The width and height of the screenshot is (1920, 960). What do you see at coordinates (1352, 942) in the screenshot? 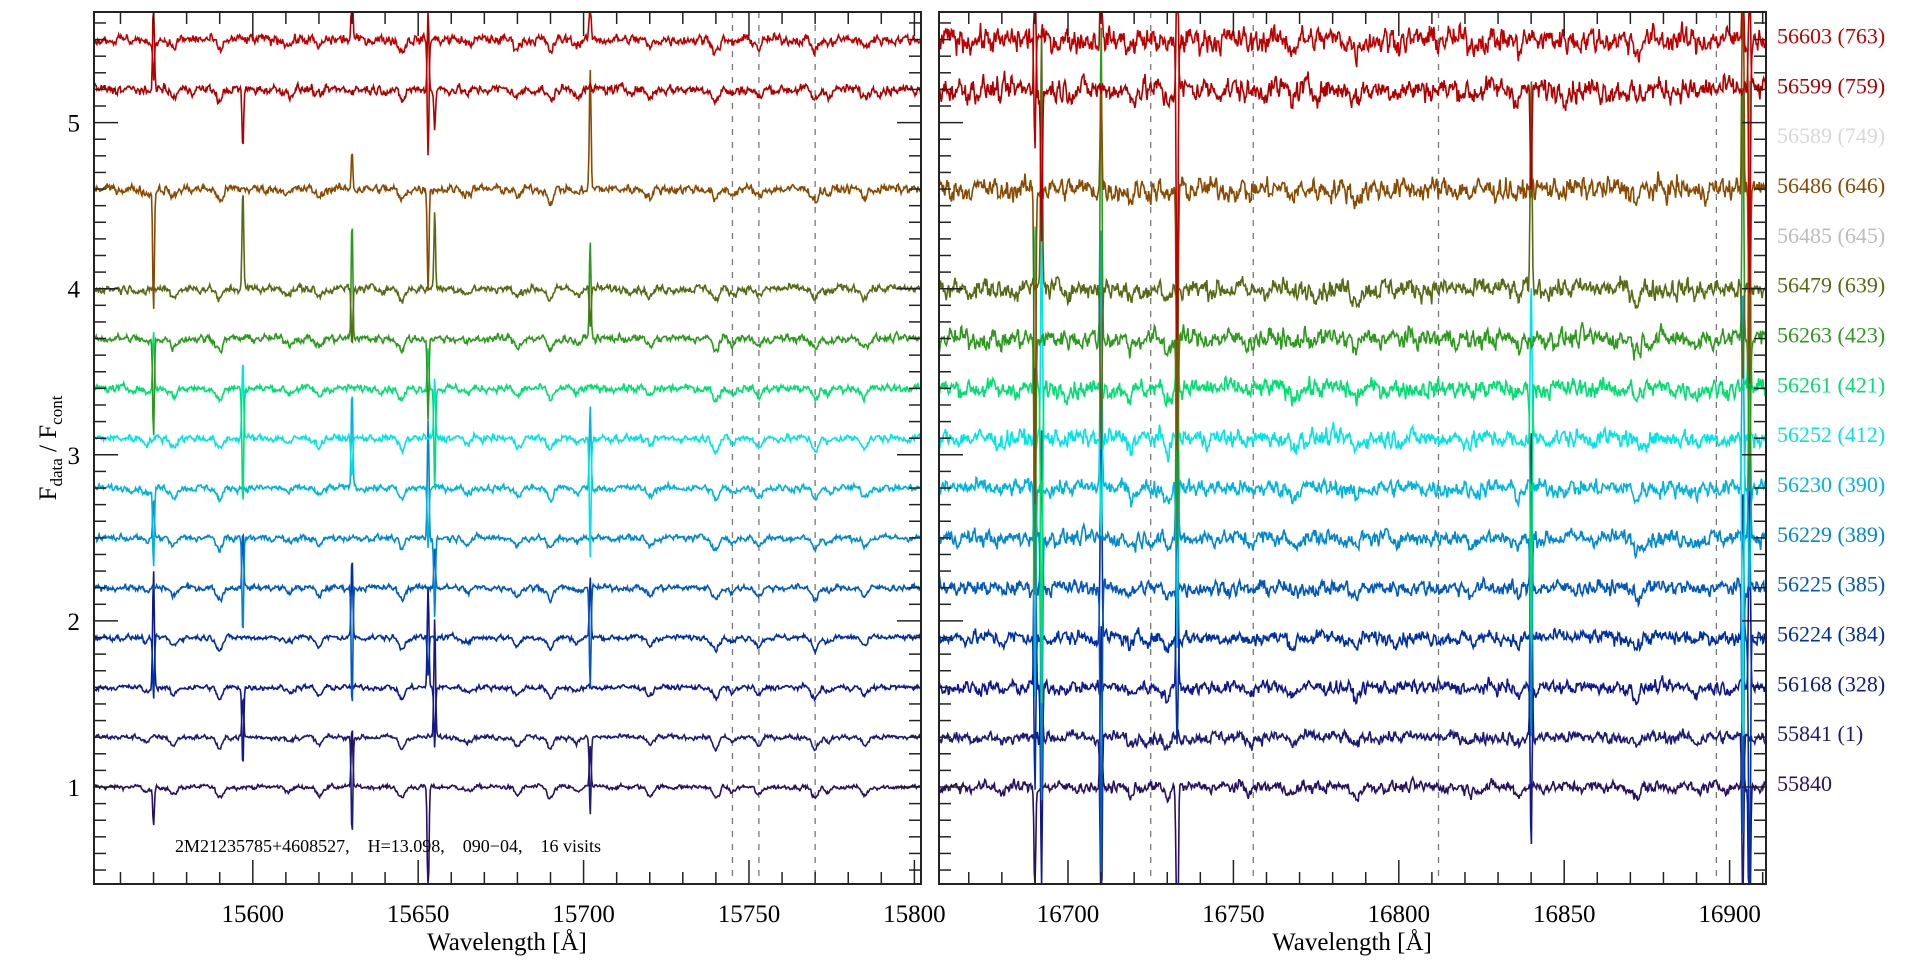
I see `x-axis-label-right: Wavelength [Å]` at bounding box center [1352, 942].